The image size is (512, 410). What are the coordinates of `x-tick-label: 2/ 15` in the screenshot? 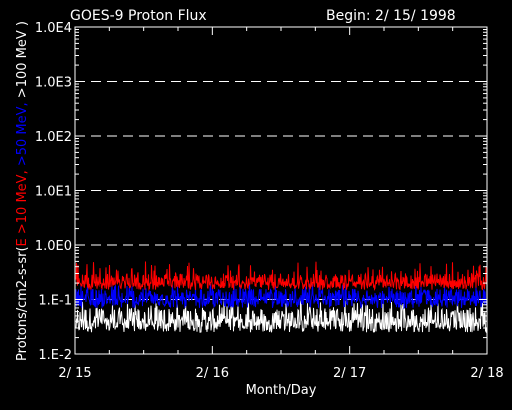 It's located at (74, 373).